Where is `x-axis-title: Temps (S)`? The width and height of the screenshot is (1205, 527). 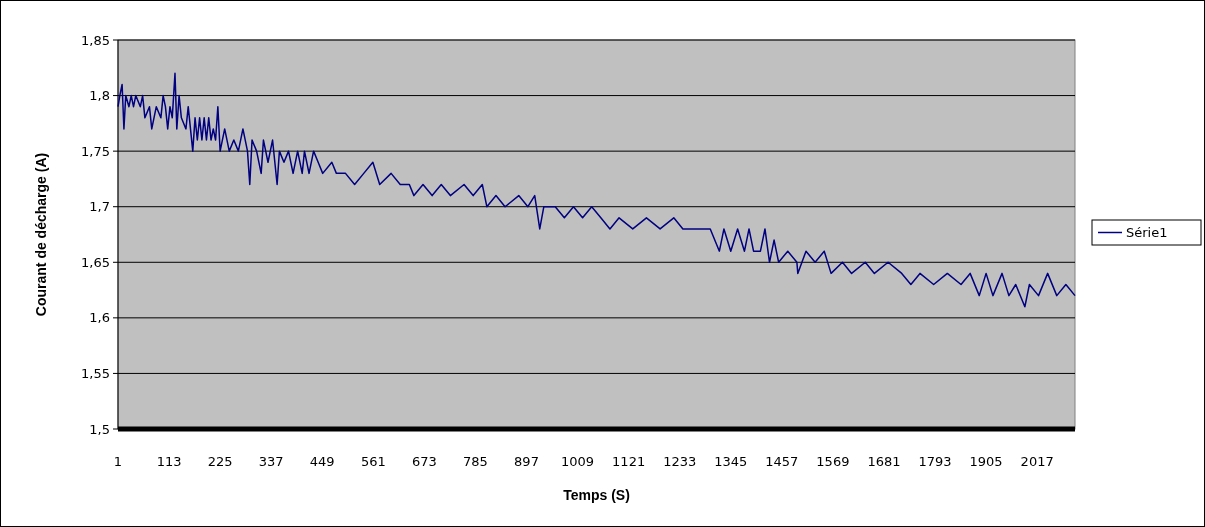
x-axis-title: Temps (S) is located at coordinates (596, 495).